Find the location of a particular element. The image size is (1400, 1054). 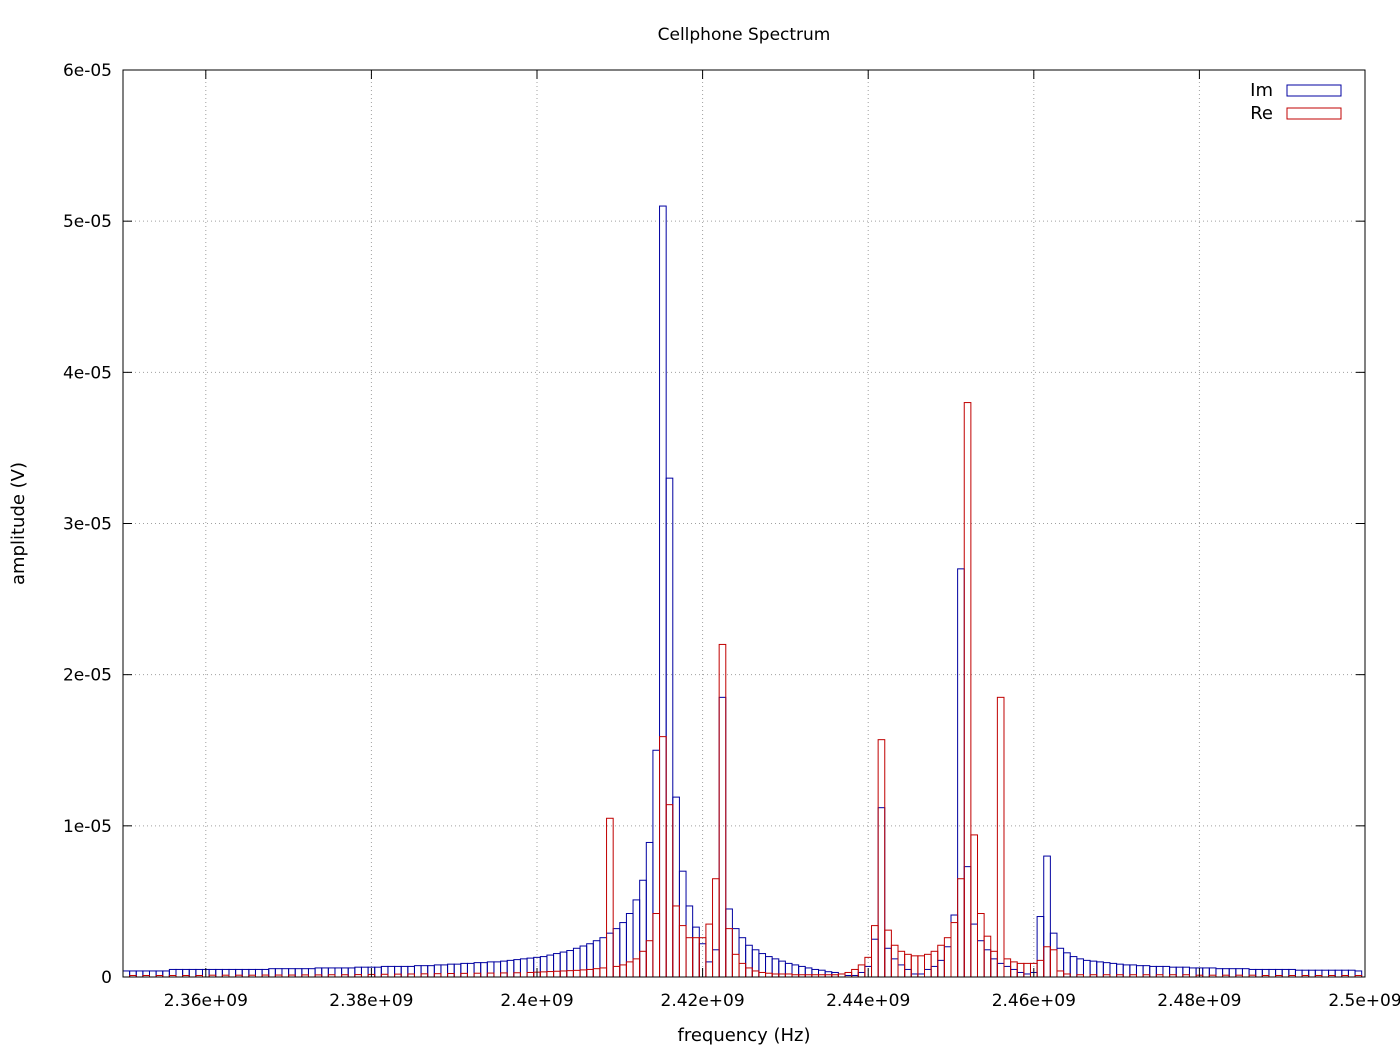

y-axis-tick-labels: 0 1e-05 2e-05 3e-05 4e-05 5e-05 6e-05 is located at coordinates (87, 524).